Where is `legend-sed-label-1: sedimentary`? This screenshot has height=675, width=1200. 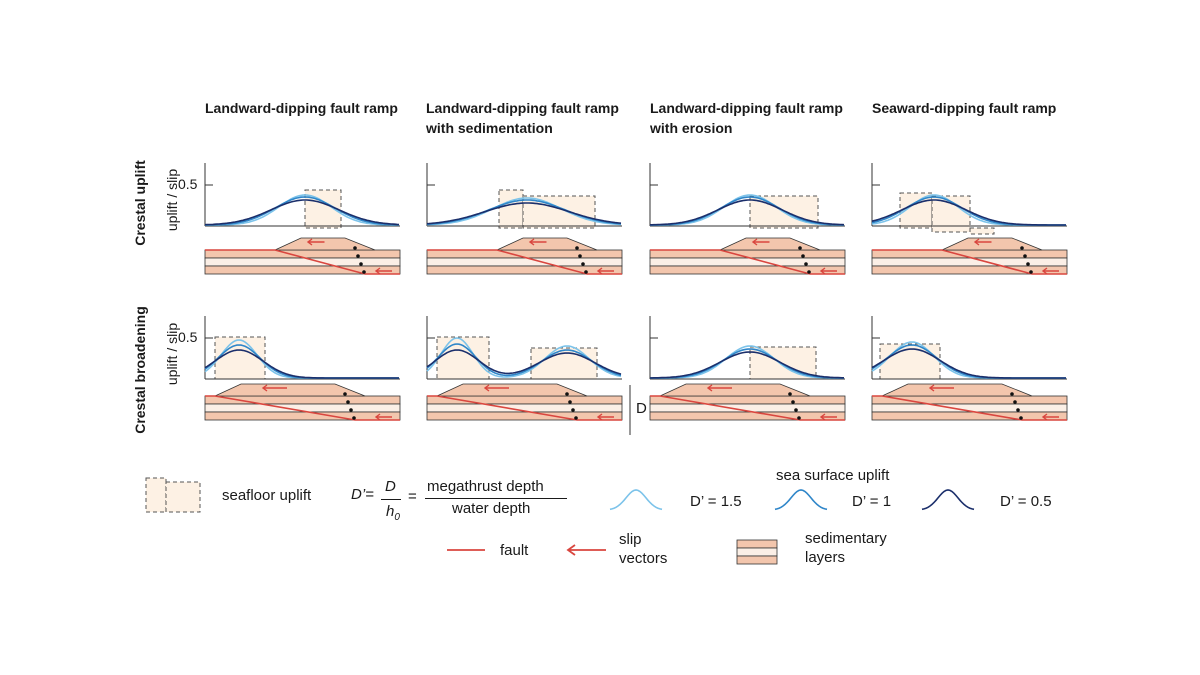
legend-sed-label-1: sedimentary is located at coordinates (846, 538).